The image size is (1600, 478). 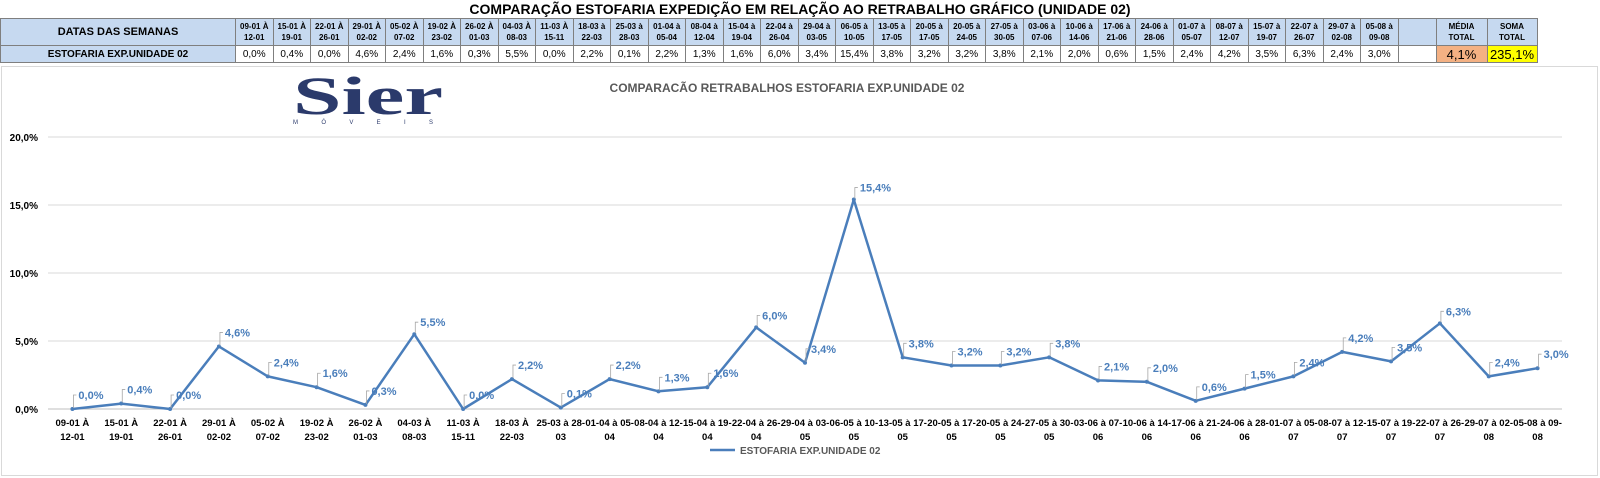 What do you see at coordinates (1244, 423) in the screenshot?
I see `x-tick-label-line1: 24-06 à 28-` at bounding box center [1244, 423].